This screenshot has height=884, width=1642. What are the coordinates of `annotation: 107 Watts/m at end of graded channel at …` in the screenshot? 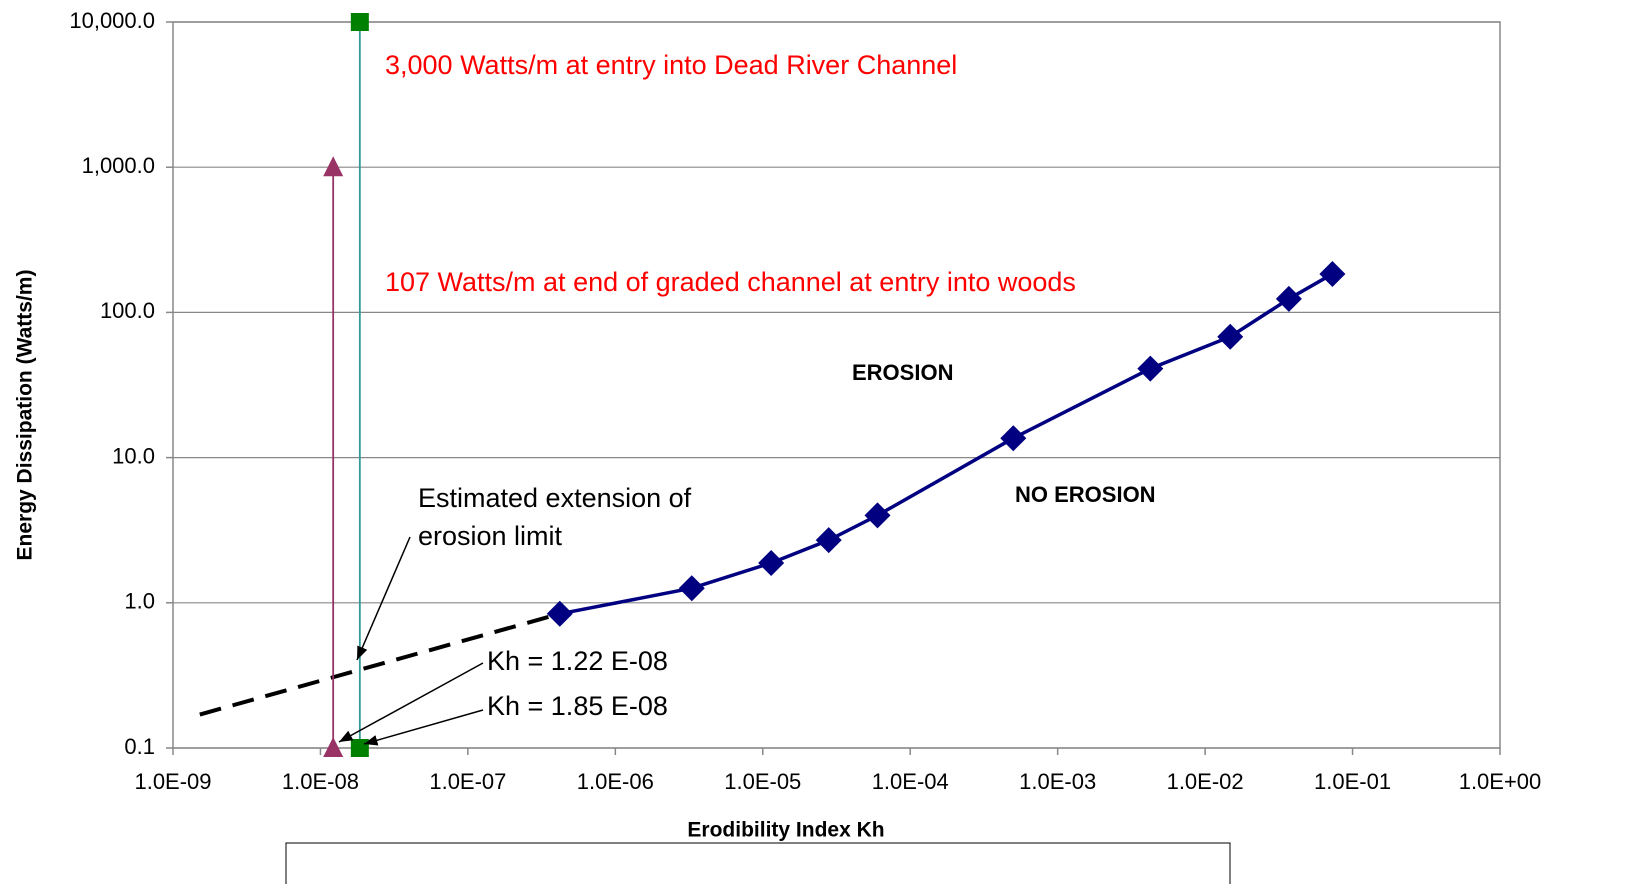 It's located at (730, 282).